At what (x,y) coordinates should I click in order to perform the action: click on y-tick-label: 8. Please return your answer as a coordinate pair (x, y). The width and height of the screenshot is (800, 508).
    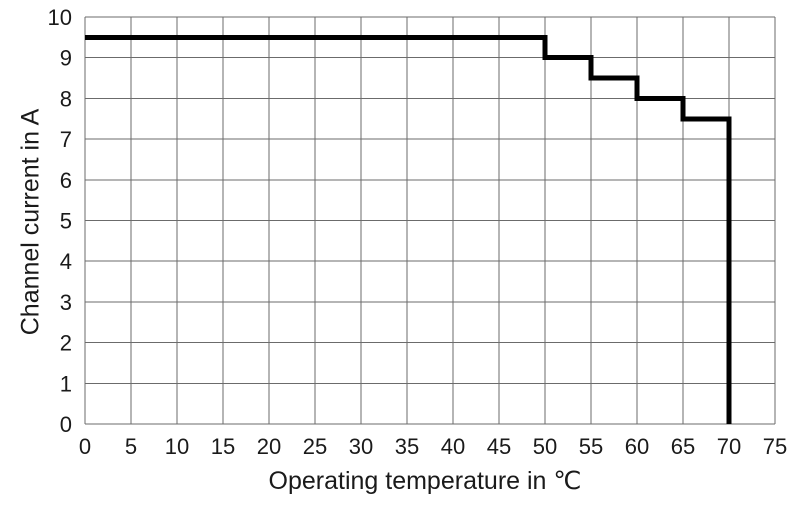
    Looking at the image, I should click on (66, 98).